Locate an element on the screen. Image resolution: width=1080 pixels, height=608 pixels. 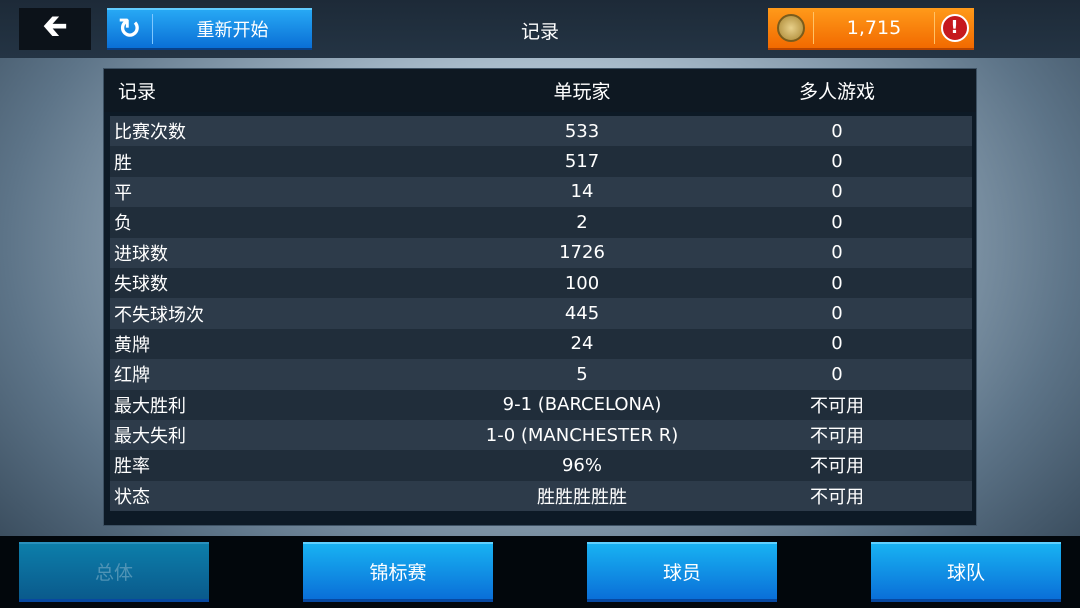
table-row: 状态 胜胜胜胜胜 不可用 is located at coordinates (541, 496).